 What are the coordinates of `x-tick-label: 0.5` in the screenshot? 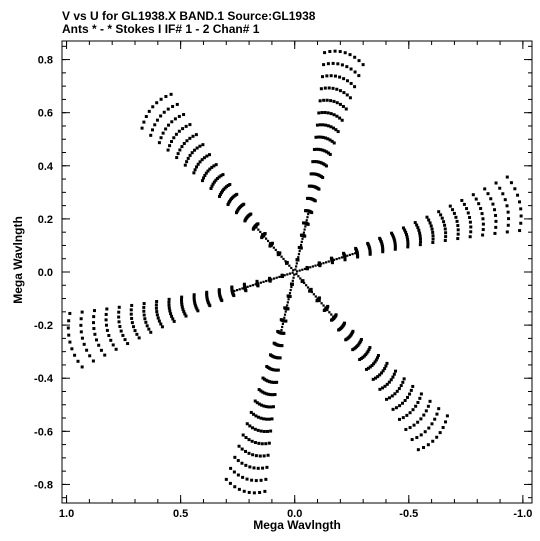 It's located at (180, 514).